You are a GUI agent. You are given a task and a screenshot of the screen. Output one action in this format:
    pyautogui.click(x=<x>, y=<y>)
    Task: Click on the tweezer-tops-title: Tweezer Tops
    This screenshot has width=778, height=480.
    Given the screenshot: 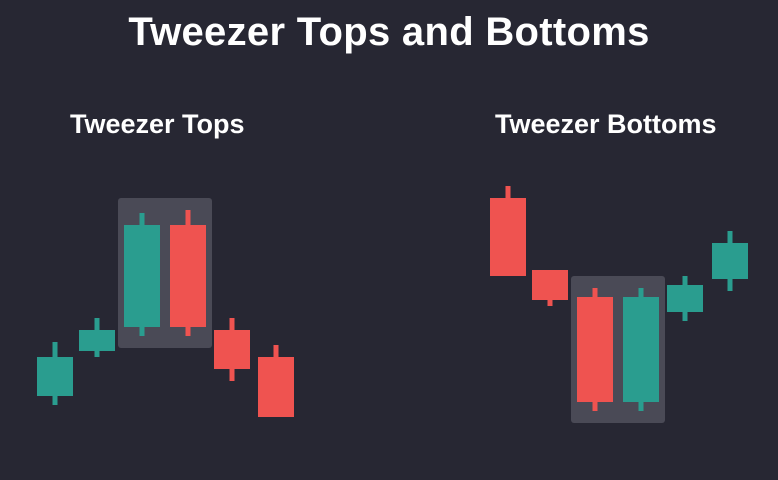 What is the action you would take?
    pyautogui.click(x=157, y=124)
    